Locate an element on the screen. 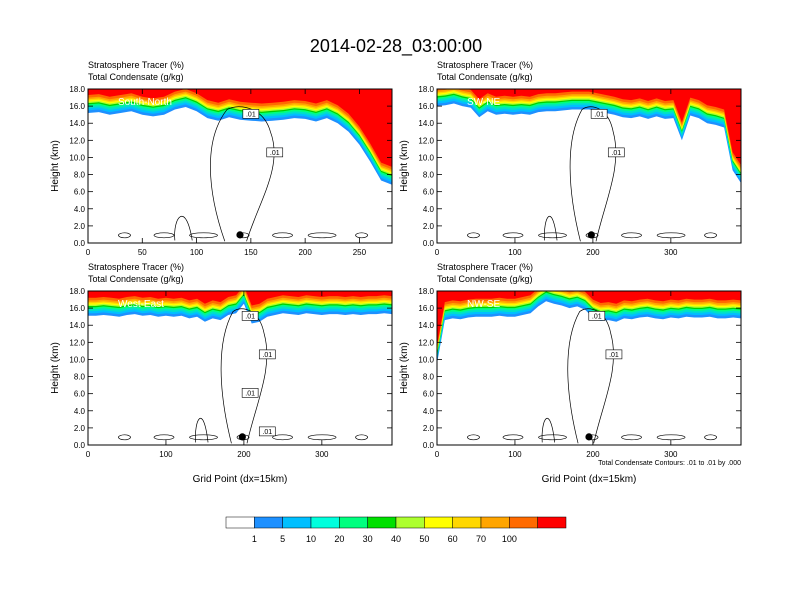  colorbar-label: 10 is located at coordinates (311, 539).